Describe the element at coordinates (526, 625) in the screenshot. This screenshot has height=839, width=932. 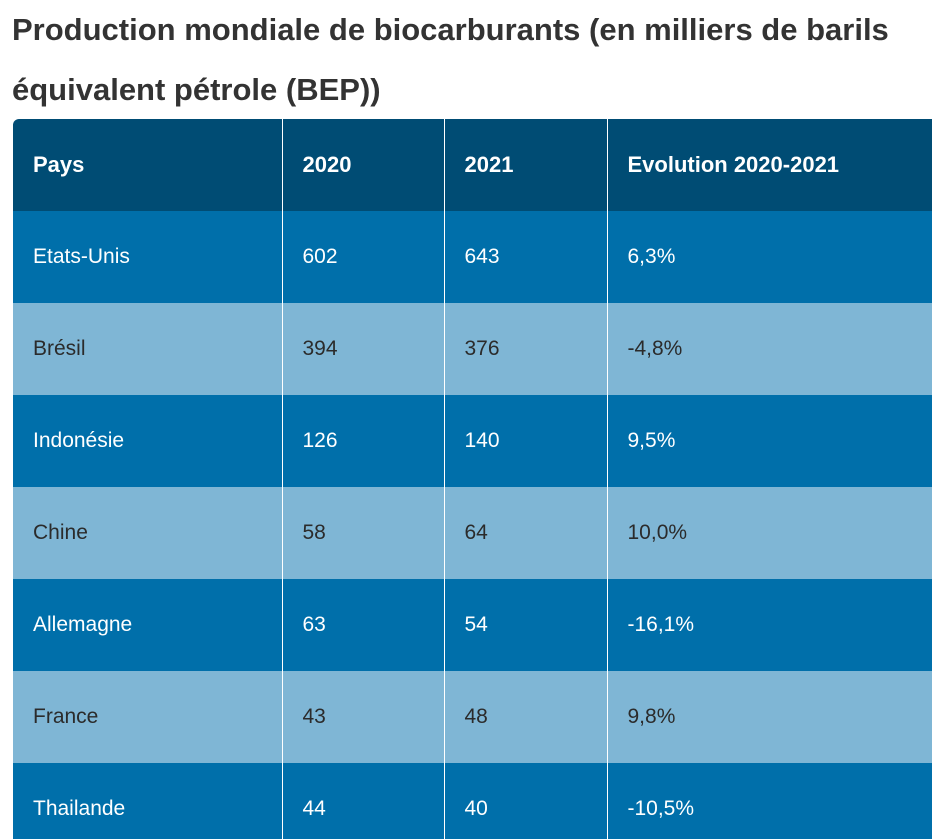
I see `cell-2021: 54` at that location.